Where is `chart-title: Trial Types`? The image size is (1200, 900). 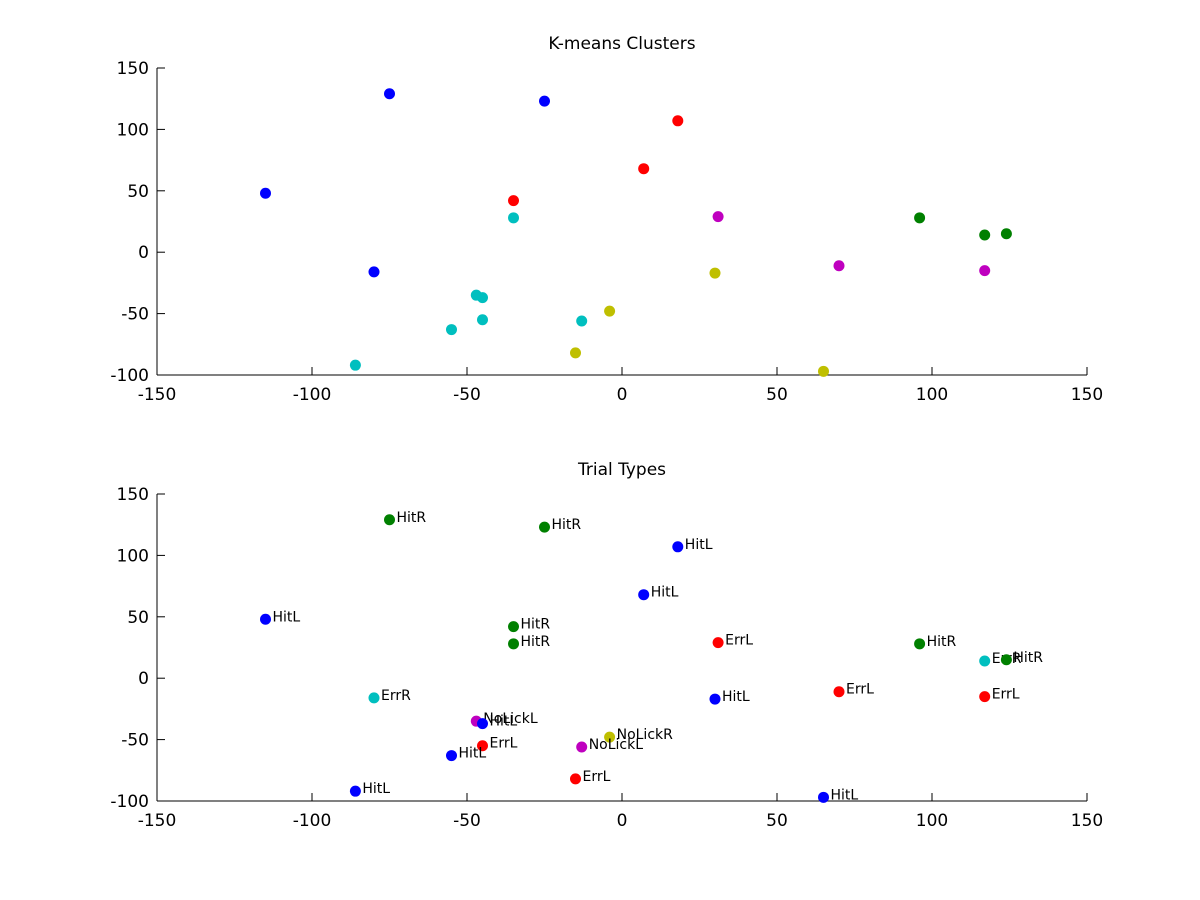
chart-title: Trial Types is located at coordinates (621, 470).